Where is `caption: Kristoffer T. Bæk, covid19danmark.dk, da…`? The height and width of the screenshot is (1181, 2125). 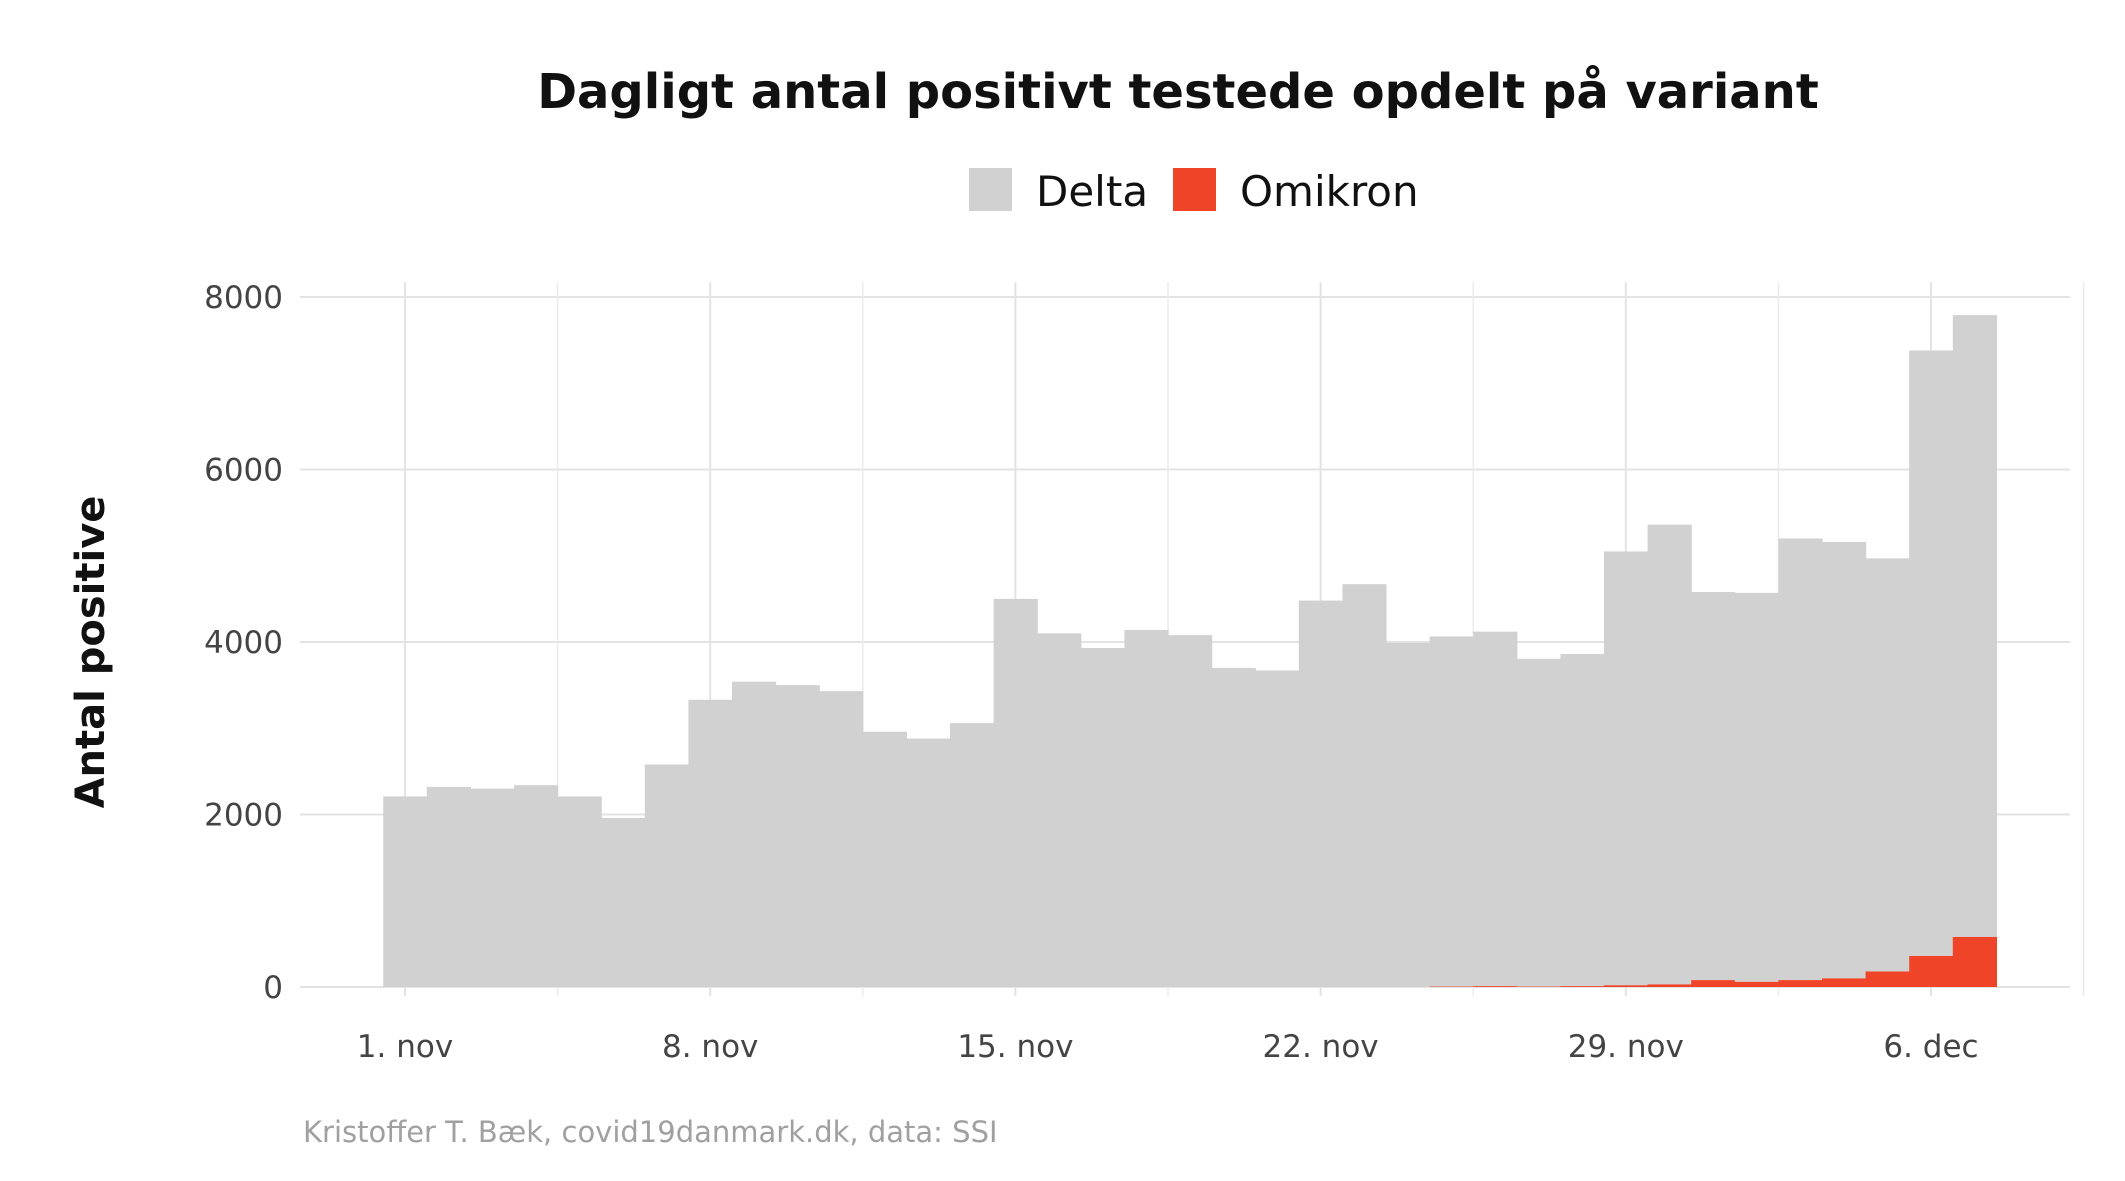
caption: Kristoffer T. Bæk, covid19danmark.dk, da… is located at coordinates (650, 1132).